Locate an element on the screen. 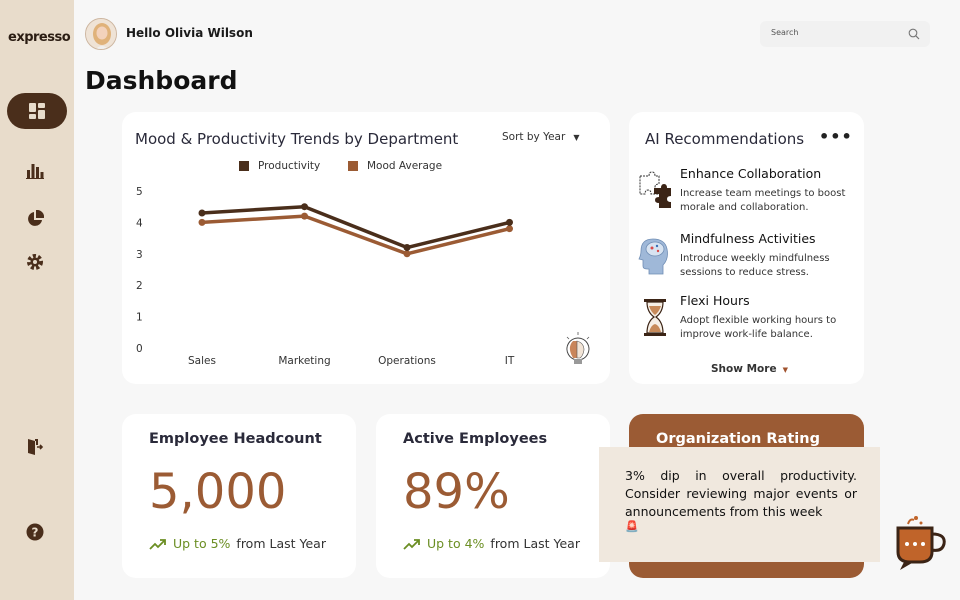  show-more-button: Show More ▼ is located at coordinates (749, 369).